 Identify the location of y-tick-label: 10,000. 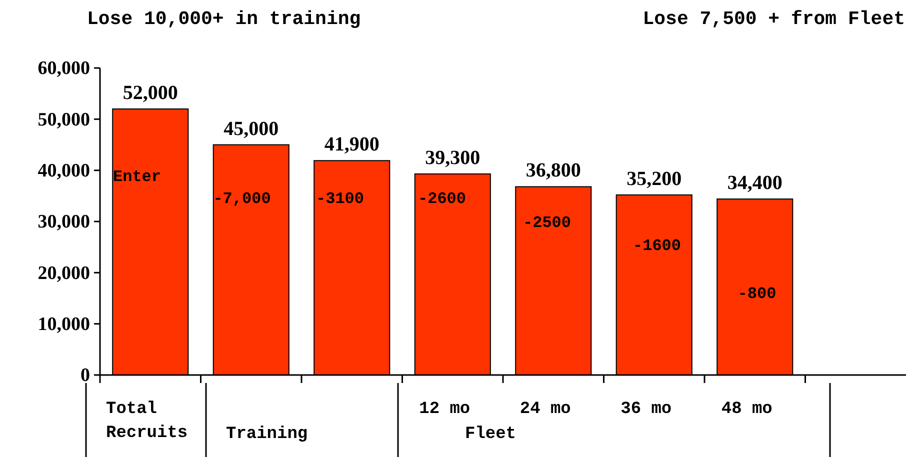
(64, 324).